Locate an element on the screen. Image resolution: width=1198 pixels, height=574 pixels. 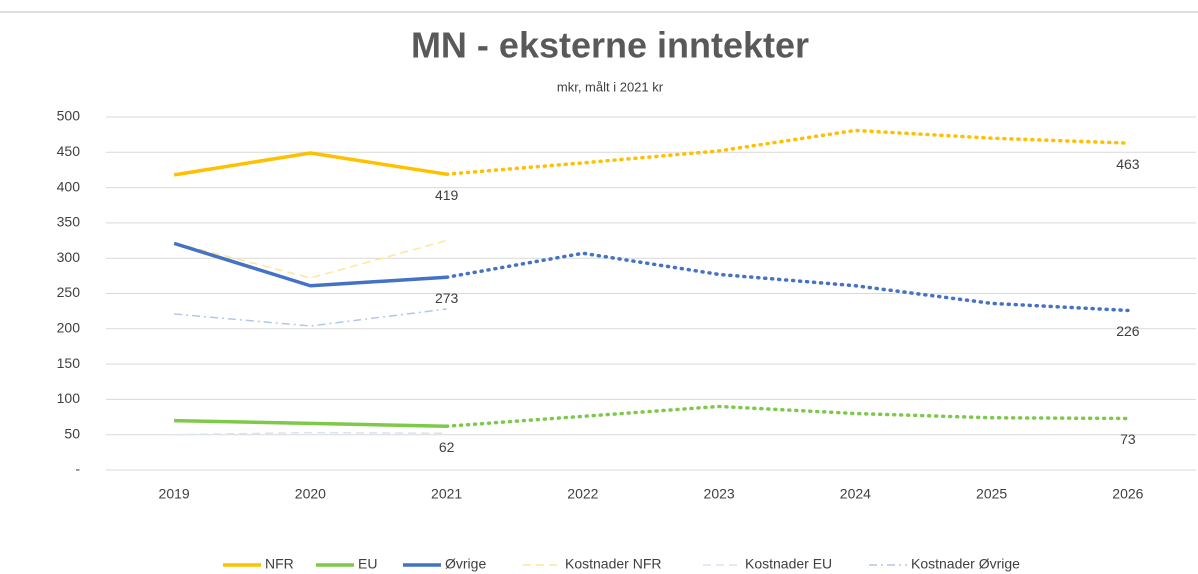
x-tick-label: 2021 is located at coordinates (446, 494).